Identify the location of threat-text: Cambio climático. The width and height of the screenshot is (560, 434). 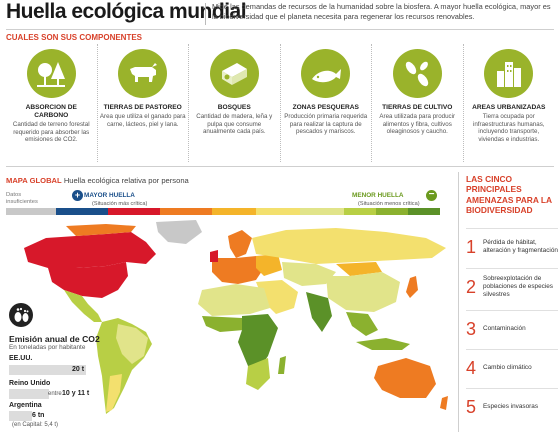
(507, 367).